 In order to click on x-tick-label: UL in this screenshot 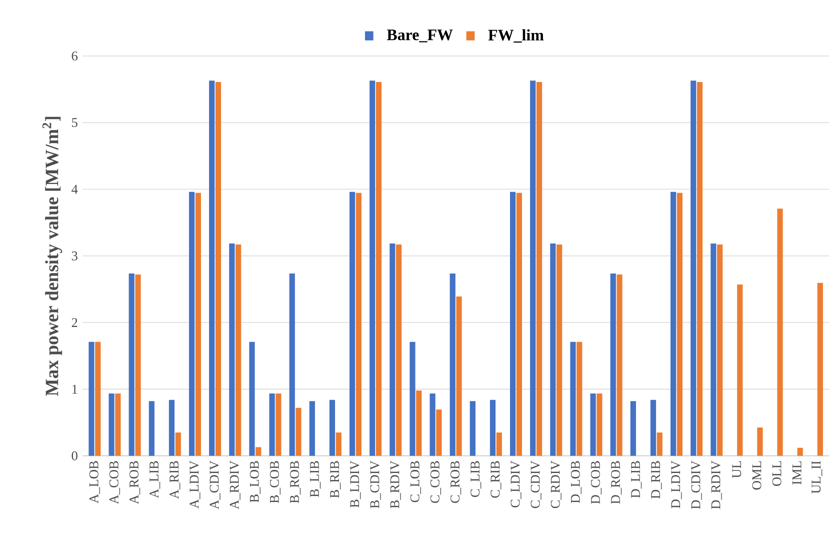, I will do `click(737, 469)`.